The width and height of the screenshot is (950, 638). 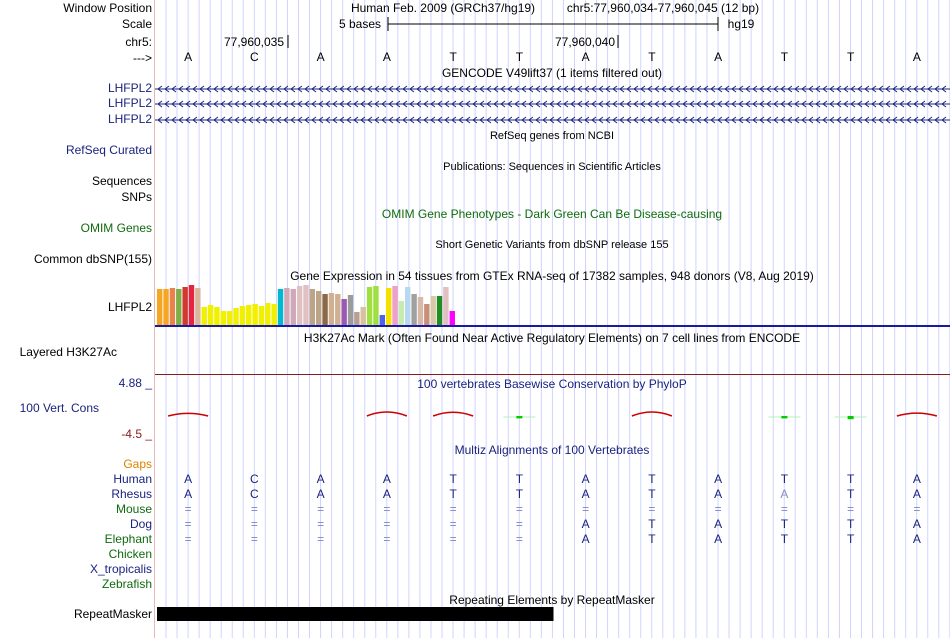 I want to click on species-label-x-tropicalis: X_tropicalis, so click(x=120, y=569).